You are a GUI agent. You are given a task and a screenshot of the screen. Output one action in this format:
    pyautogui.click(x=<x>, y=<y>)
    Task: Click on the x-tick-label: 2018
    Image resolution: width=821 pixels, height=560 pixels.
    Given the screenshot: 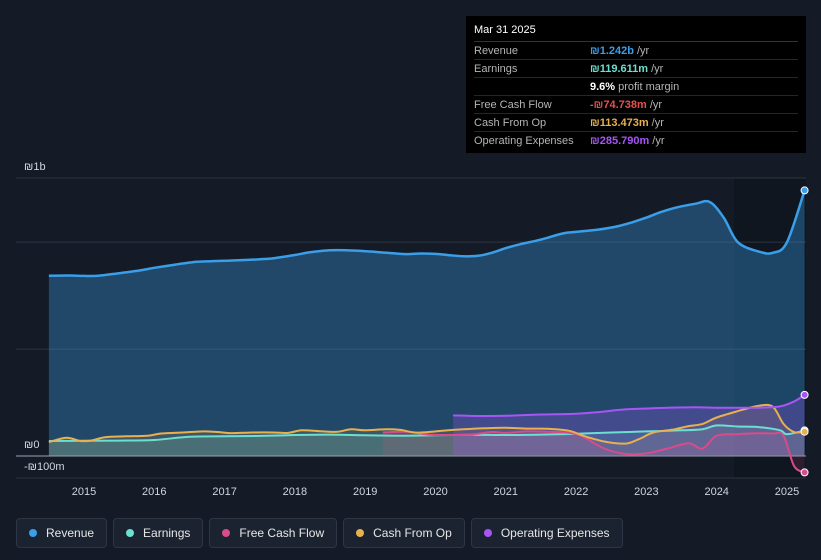 What is the action you would take?
    pyautogui.click(x=295, y=492)
    